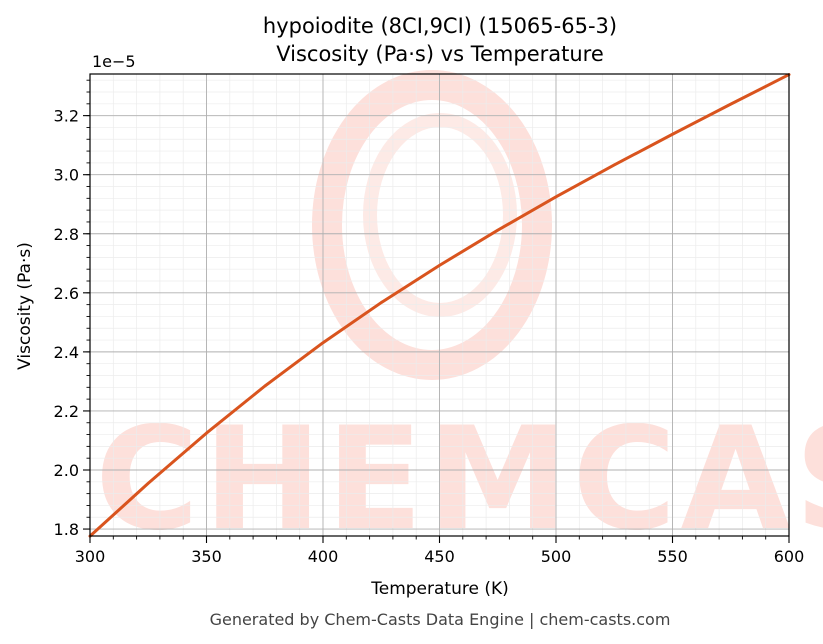 This screenshot has height=644, width=823. I want to click on y-tick-label: 2.0, so click(66, 470).